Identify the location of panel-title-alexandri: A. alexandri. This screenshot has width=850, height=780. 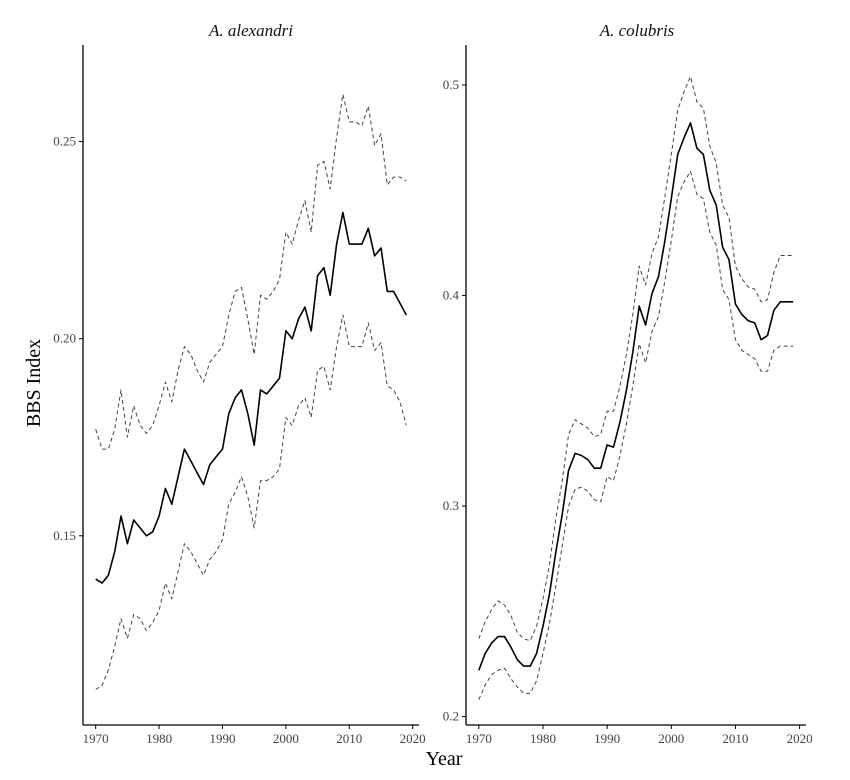
(250, 30).